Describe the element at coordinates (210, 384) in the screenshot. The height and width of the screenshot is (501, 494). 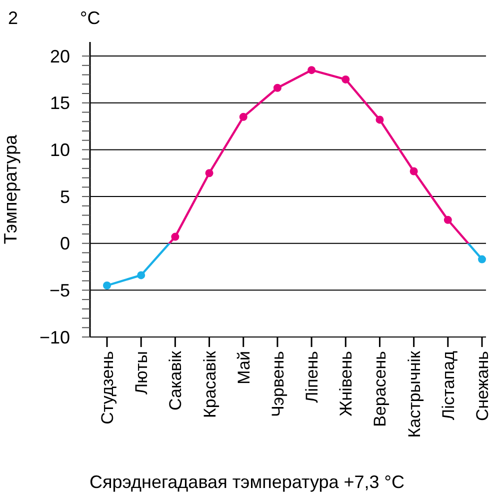
I see `x-tick-label: Красавік` at that location.